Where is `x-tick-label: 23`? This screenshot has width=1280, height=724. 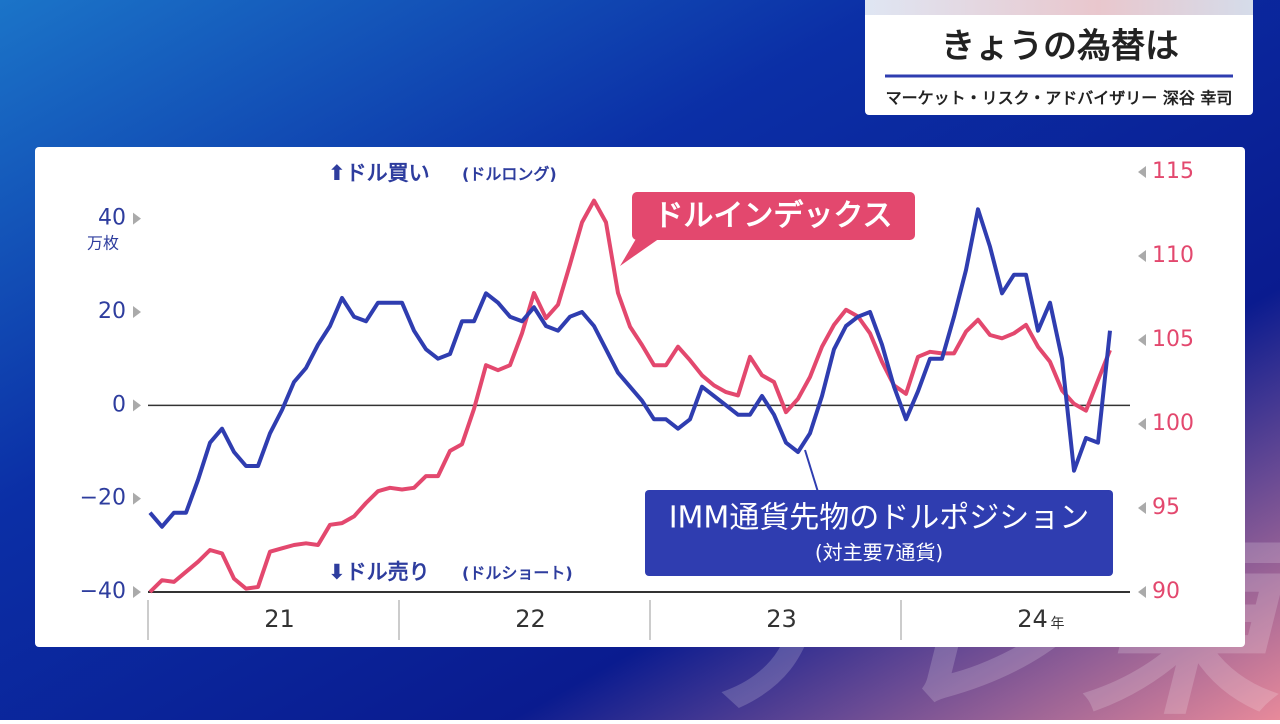
x-tick-label: 23 is located at coordinates (781, 619).